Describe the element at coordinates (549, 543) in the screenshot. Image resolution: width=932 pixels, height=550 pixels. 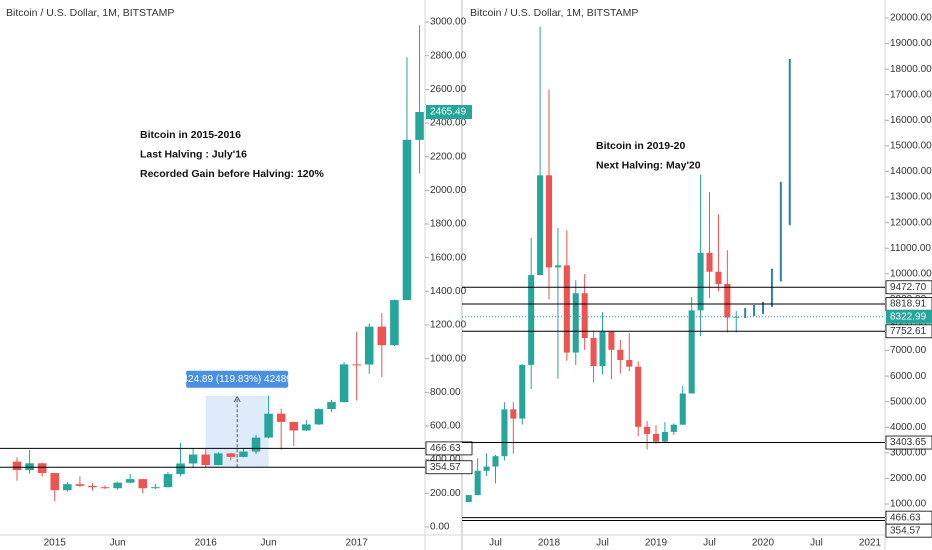
I see `x-tick-label: 2018` at that location.